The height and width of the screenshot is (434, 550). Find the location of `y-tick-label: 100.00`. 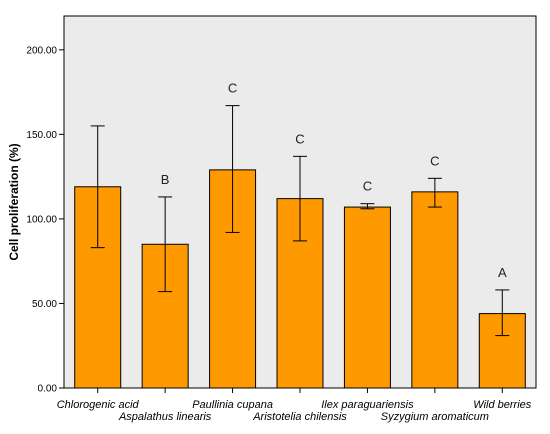

y-tick-label: 100.00 is located at coordinates (41, 219).